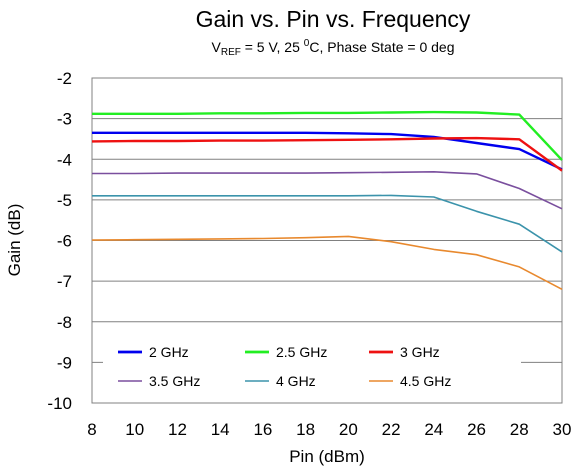 This screenshot has height=471, width=576. What do you see at coordinates (174, 381) in the screenshot?
I see `legend-label: 3.5 GHz` at bounding box center [174, 381].